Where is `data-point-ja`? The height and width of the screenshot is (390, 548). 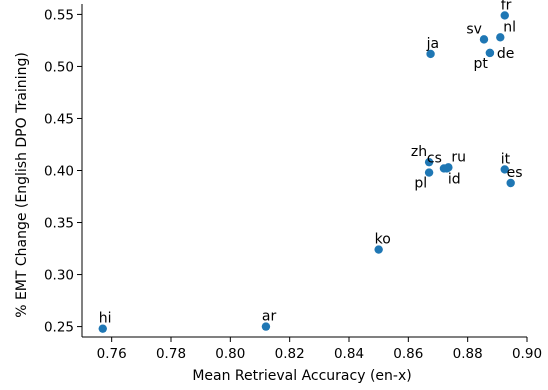 data-point-ja is located at coordinates (430, 54).